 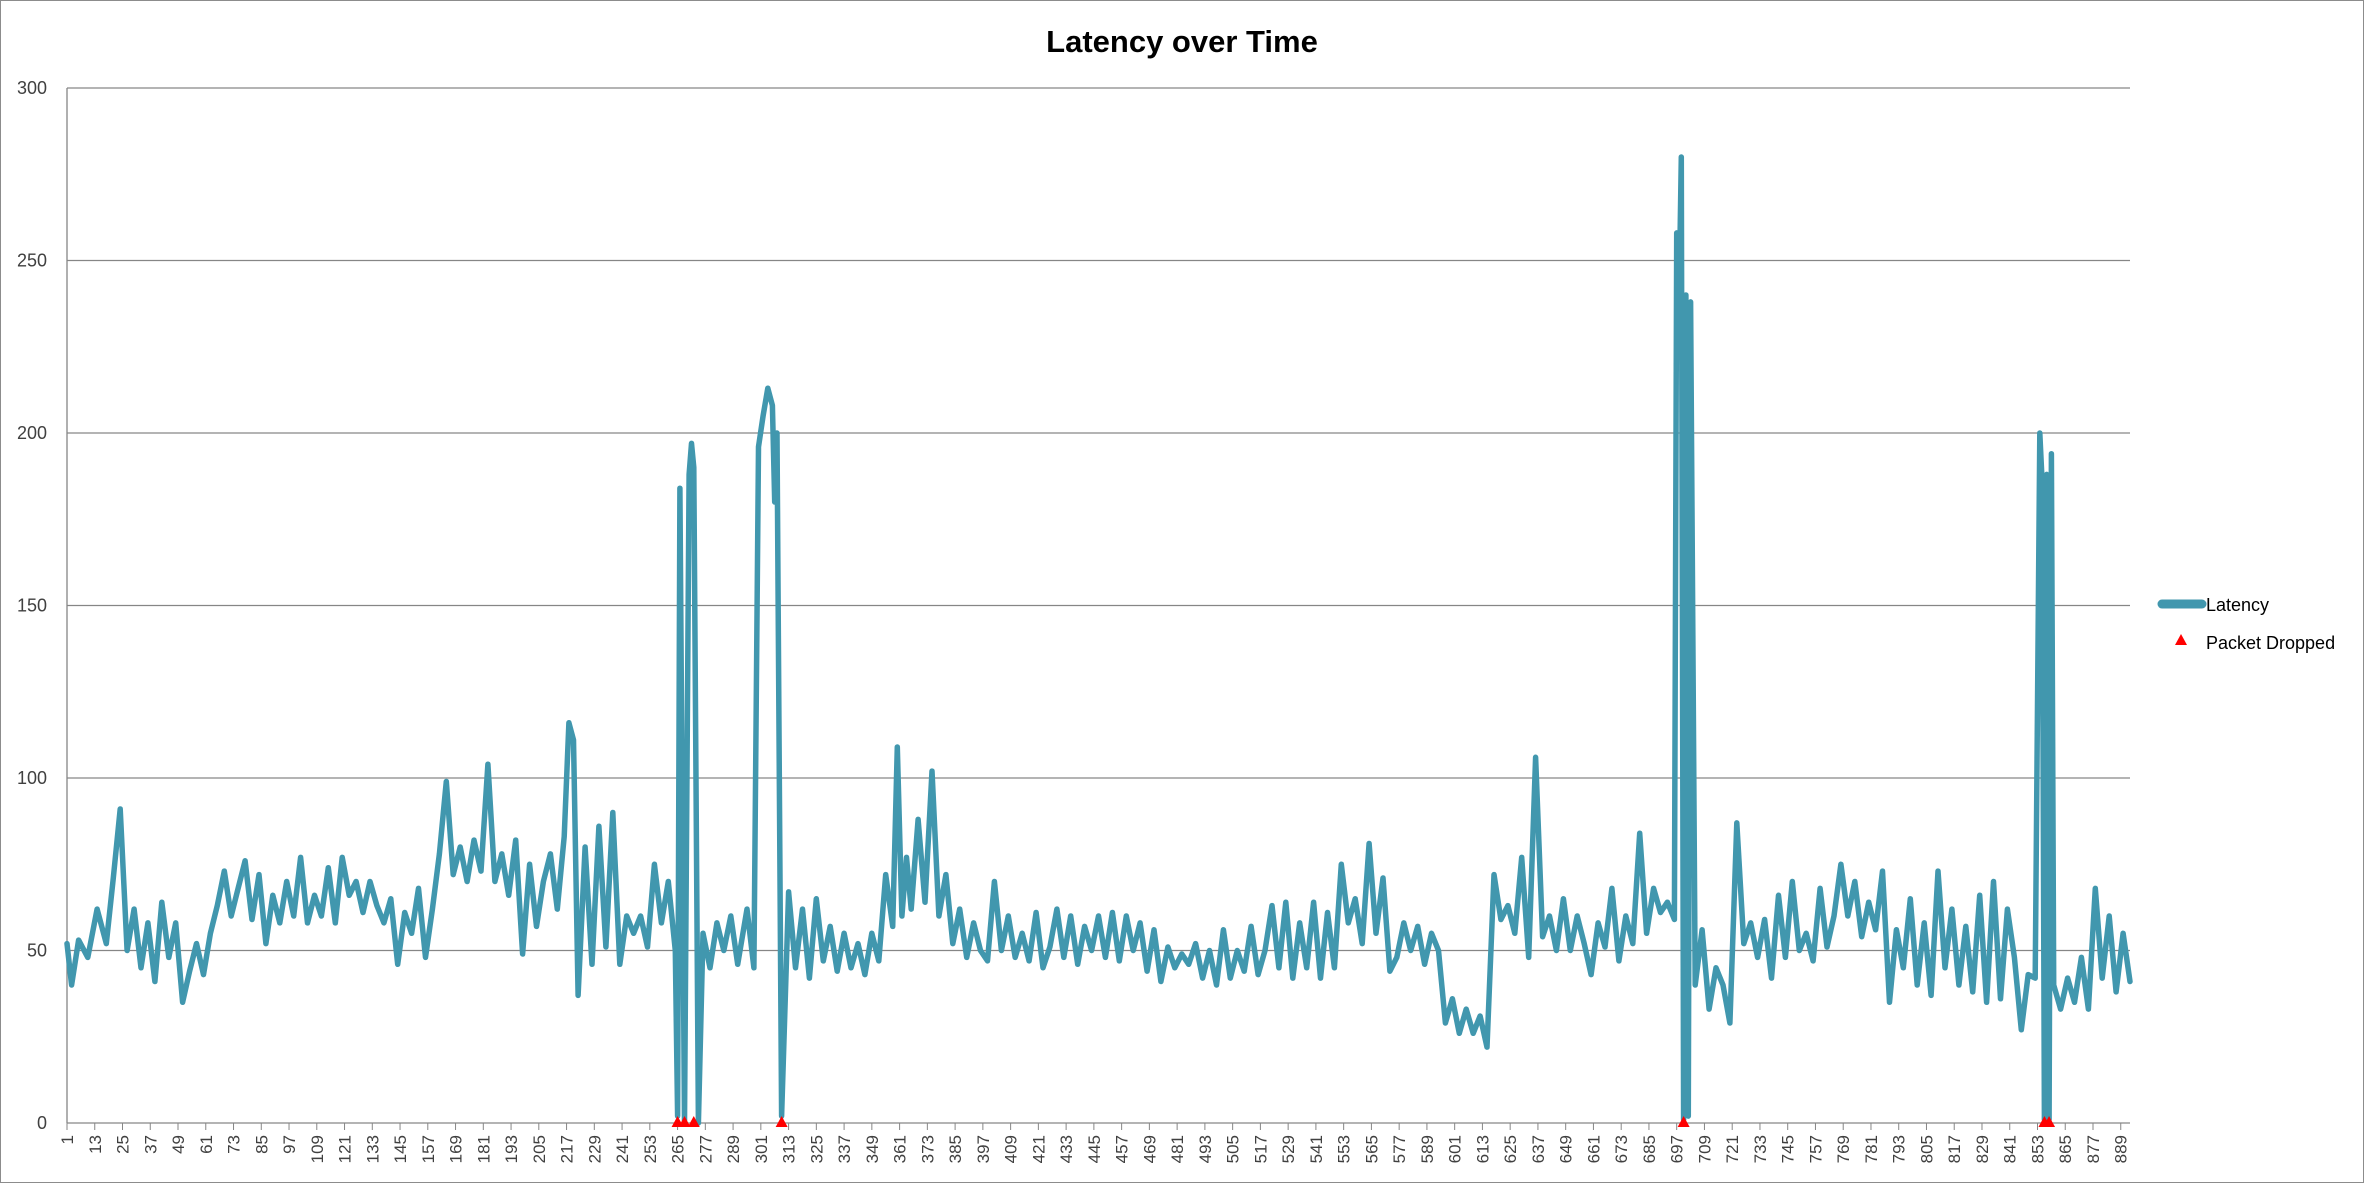 I want to click on legend-latency-label: Latency, so click(x=2237, y=605).